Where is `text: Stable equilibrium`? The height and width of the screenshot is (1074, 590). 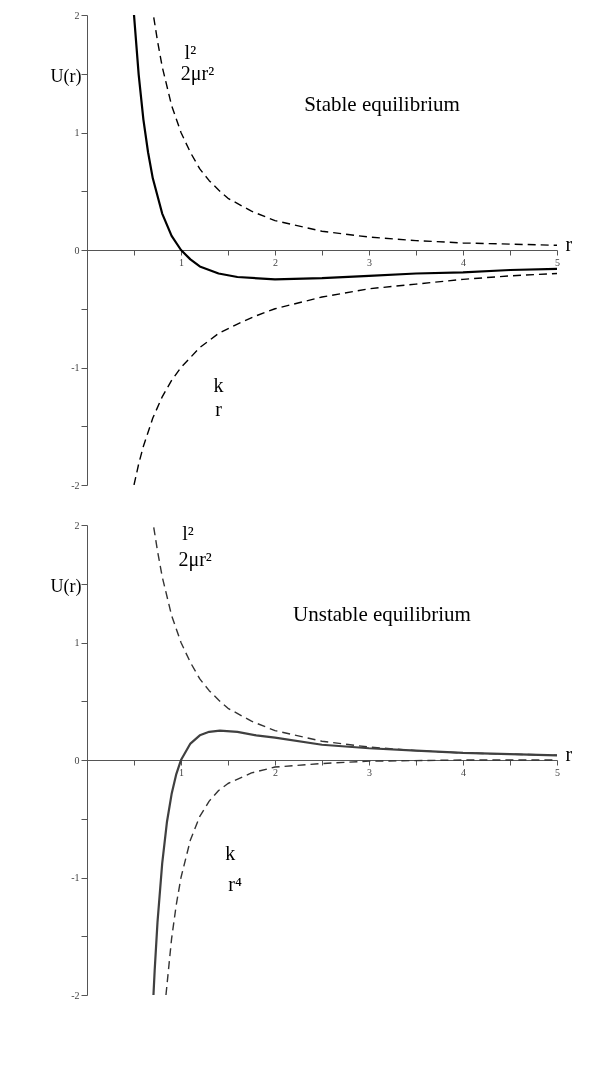
text: Stable equilibrium is located at coordinates (382, 104).